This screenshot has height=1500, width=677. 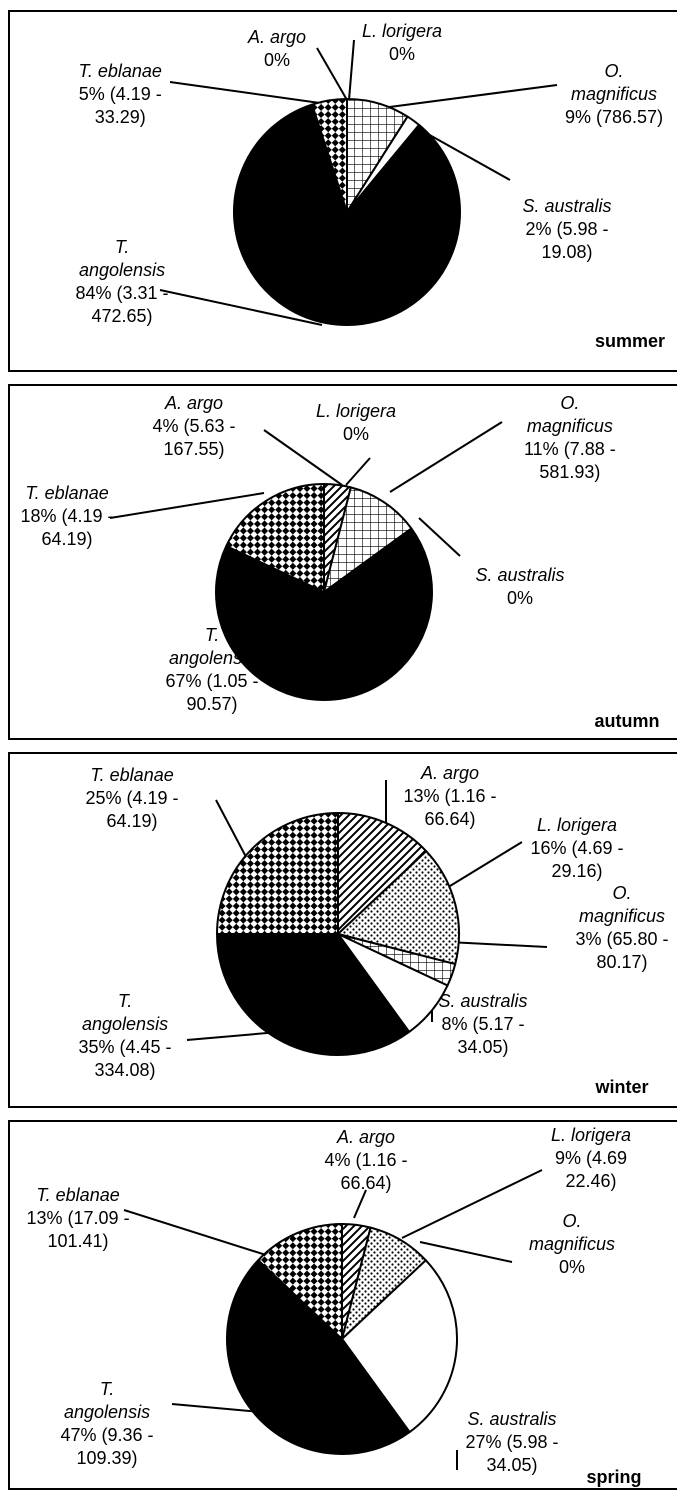 I want to click on slice-label: S. australis 8% (5.17 - 34.05), so click(x=483, y=1024).